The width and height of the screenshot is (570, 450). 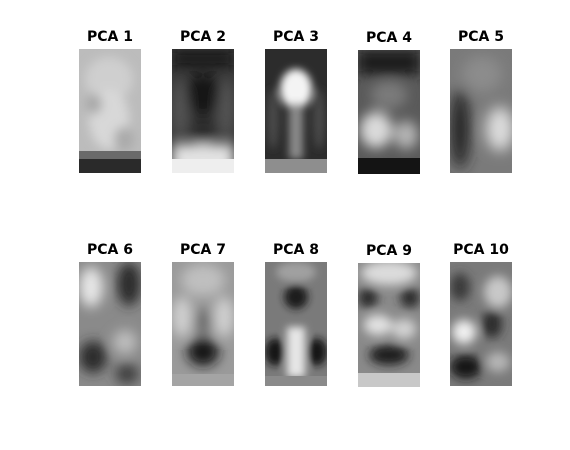 What do you see at coordinates (296, 37) in the screenshot?
I see `panel-title: PCA 3` at bounding box center [296, 37].